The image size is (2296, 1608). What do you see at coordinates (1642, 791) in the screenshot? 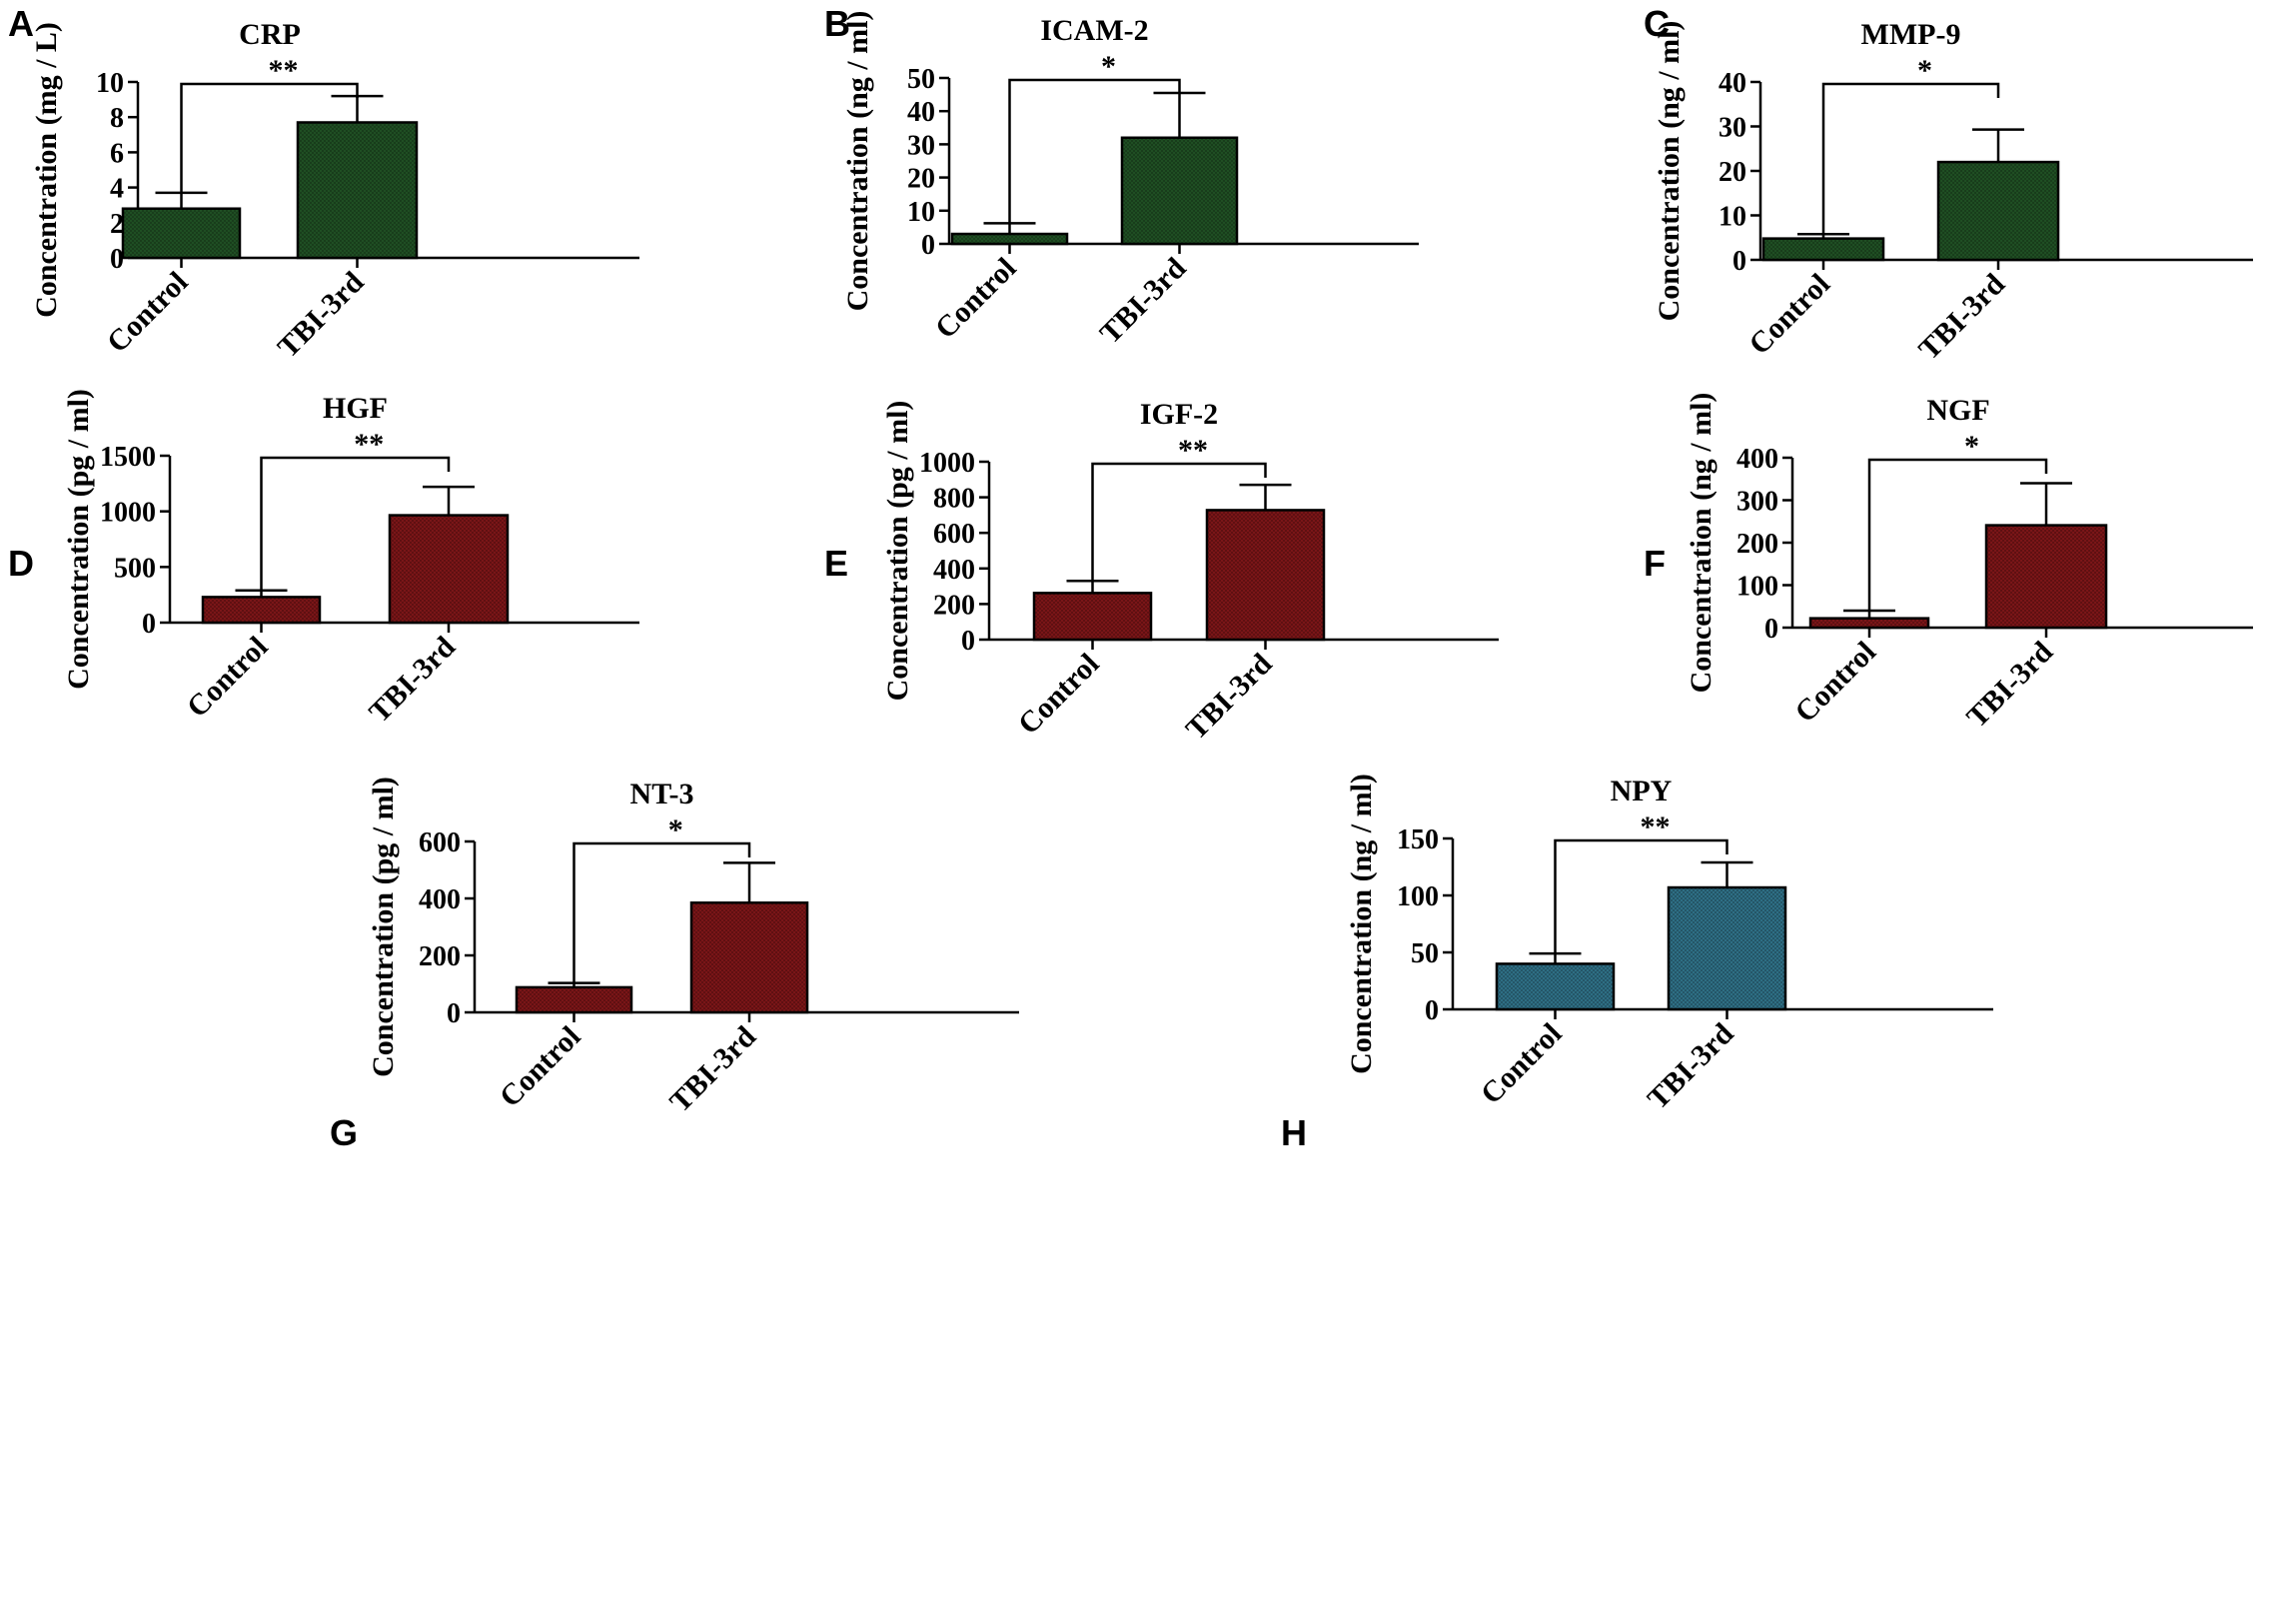
I see `chart-title: NPY` at bounding box center [1642, 791].